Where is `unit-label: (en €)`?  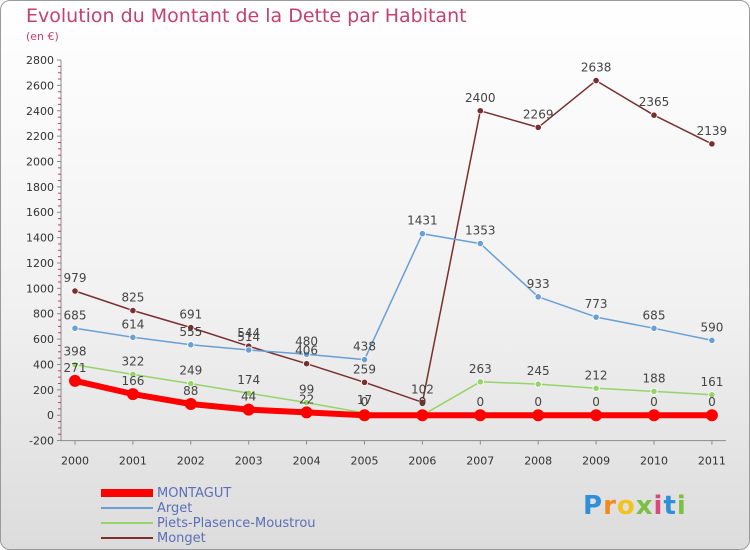 unit-label: (en €) is located at coordinates (42, 36).